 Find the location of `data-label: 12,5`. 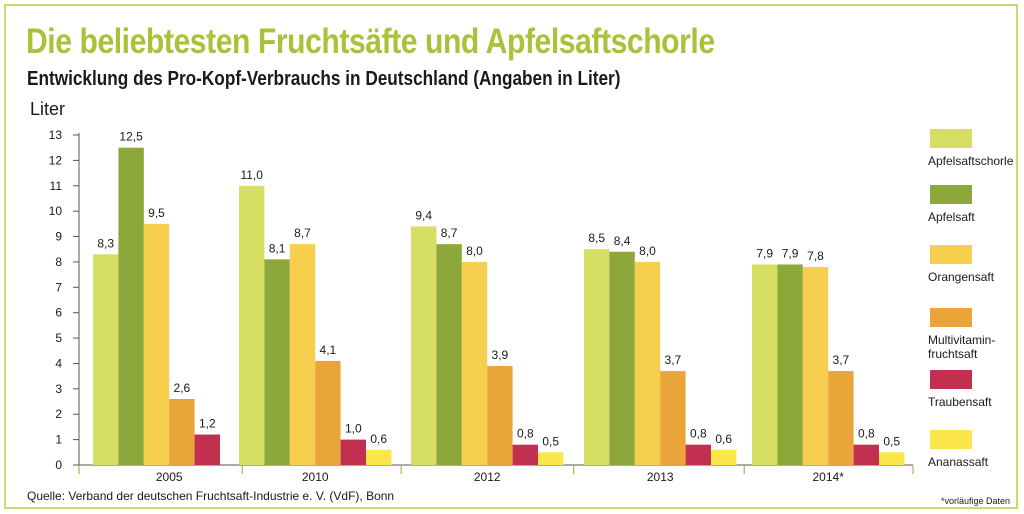

data-label: 12,5 is located at coordinates (131, 137).